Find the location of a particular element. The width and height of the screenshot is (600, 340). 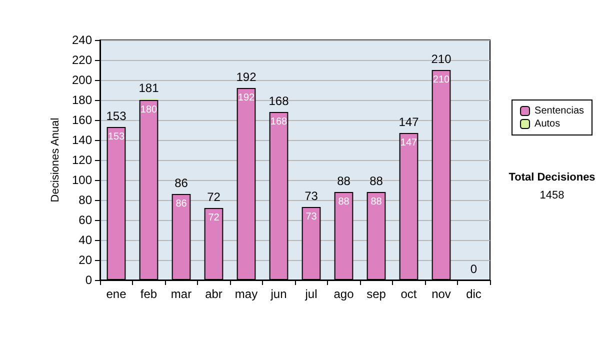

data-label: 153 is located at coordinates (117, 137).